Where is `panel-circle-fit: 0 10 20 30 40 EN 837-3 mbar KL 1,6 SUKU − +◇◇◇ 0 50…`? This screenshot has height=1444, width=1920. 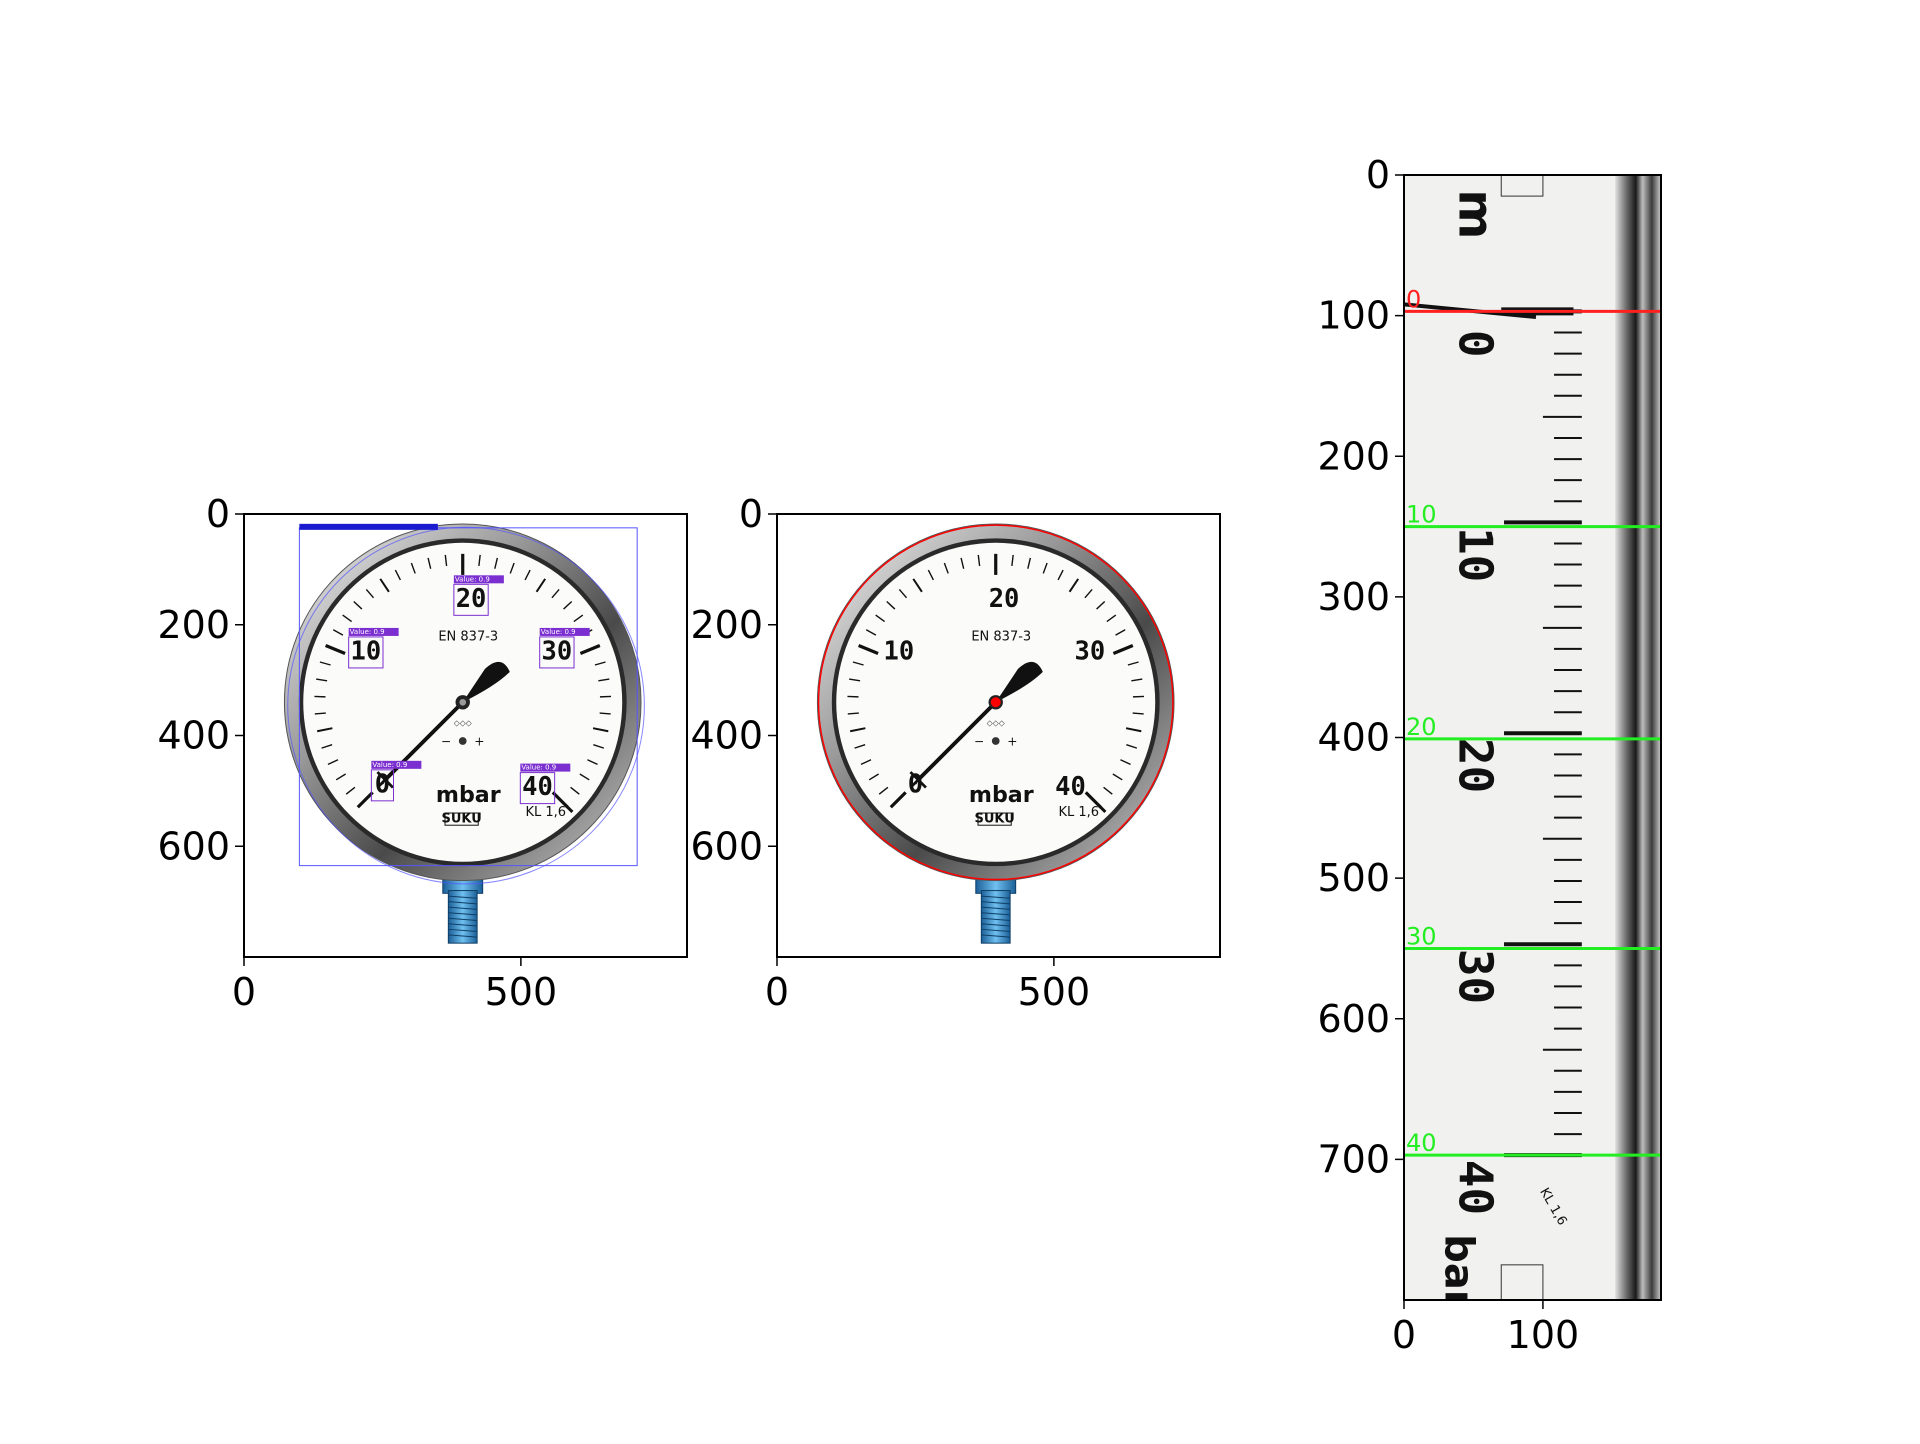 panel-circle-fit: 0 10 20 30 40 EN 837-3 mbar KL 1,6 SUKU − +◇◇◇ 0 50… is located at coordinates (955, 753).